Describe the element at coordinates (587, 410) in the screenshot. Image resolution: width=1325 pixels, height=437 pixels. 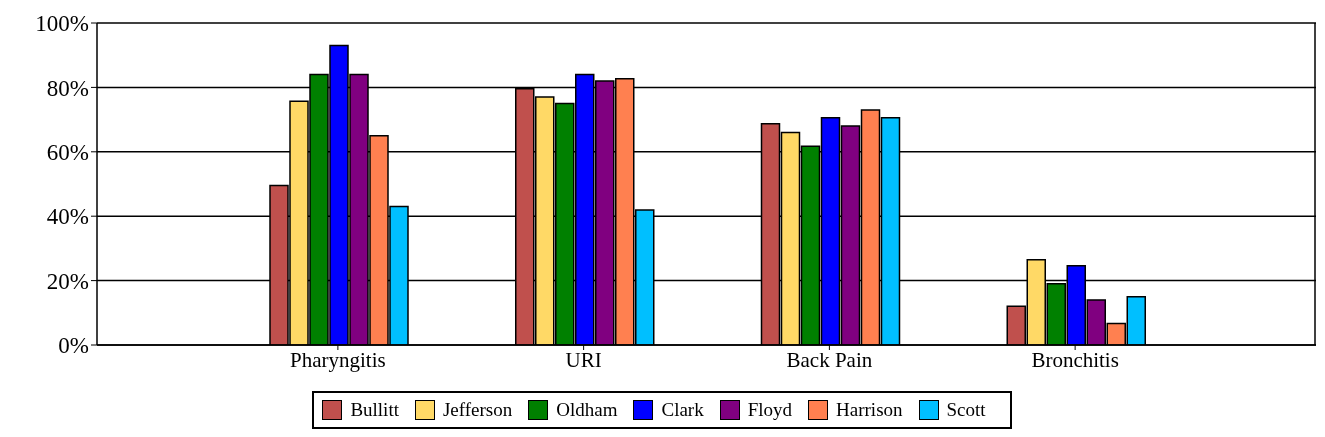
I see `legend-label: Oldham` at that location.